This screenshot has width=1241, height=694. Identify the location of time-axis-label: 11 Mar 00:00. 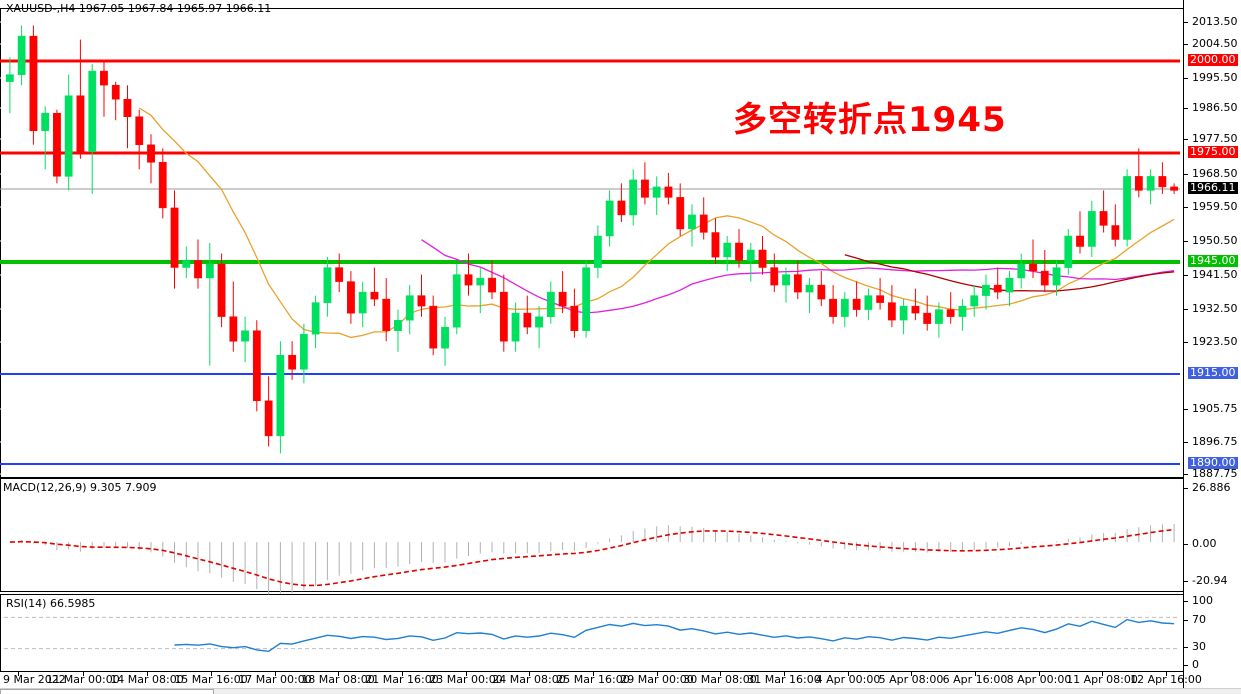
(83, 679).